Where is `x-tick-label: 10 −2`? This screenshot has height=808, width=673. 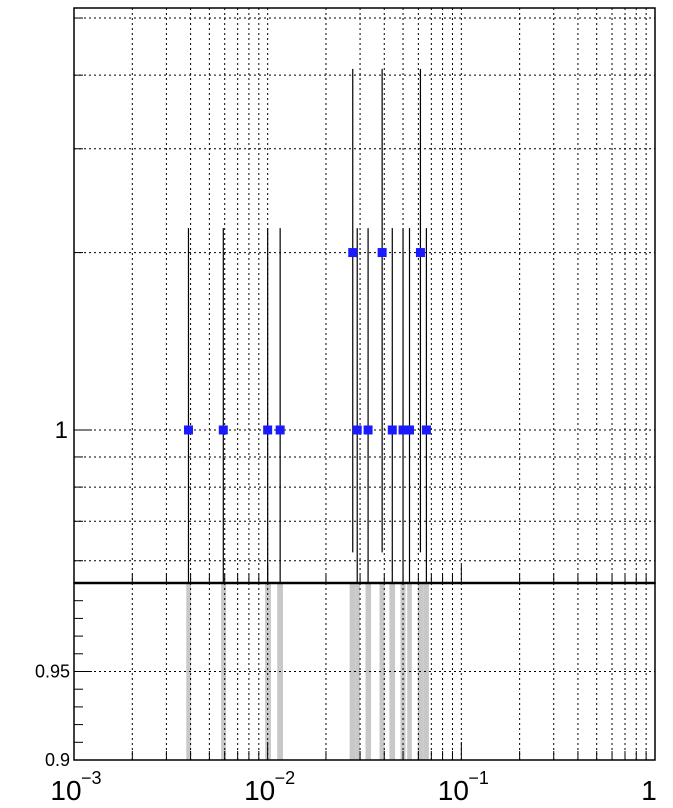
x-tick-label: 10 −2 is located at coordinates (269, 787).